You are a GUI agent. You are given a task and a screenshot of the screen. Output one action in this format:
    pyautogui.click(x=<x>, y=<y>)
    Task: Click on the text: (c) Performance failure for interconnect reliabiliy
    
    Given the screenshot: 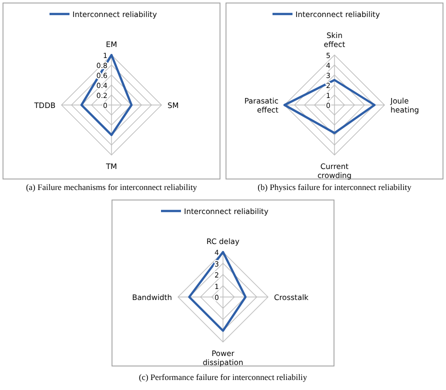 What is the action you would take?
    pyautogui.click(x=223, y=377)
    